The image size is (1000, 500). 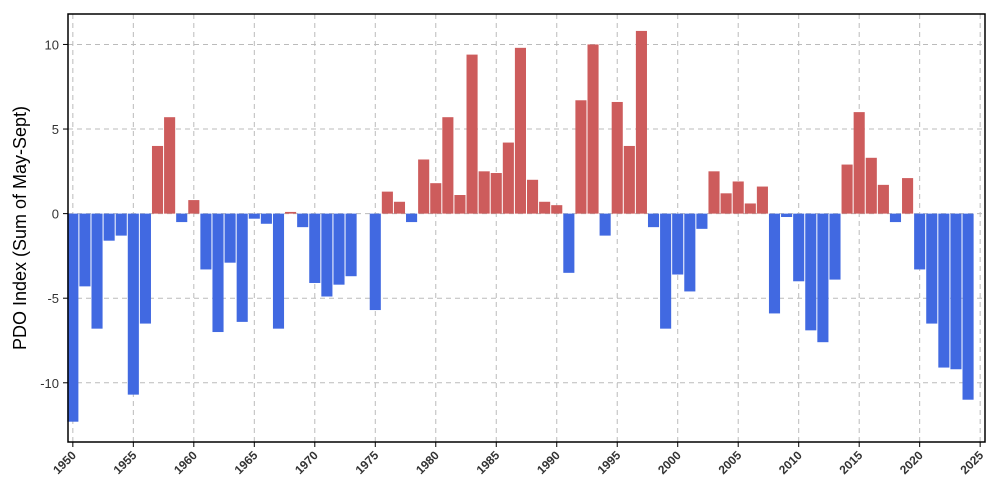 I want to click on bar-1984, so click(x=484, y=192).